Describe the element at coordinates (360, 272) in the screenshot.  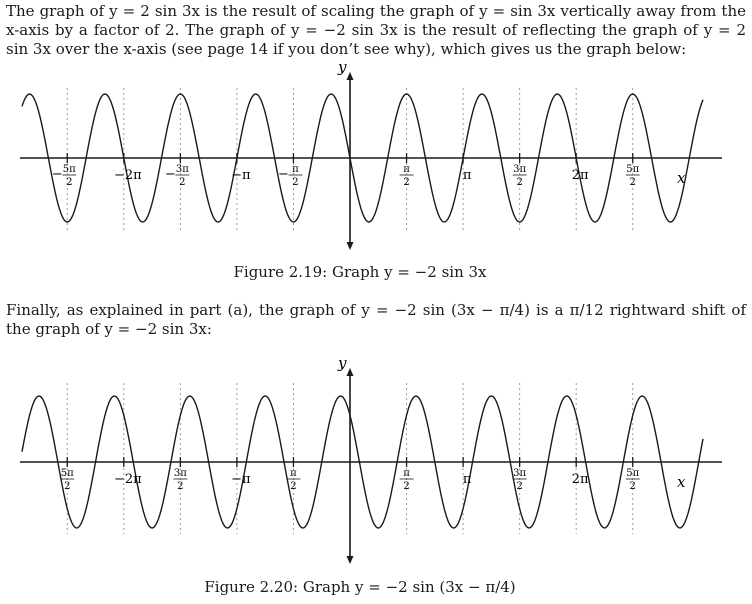
I see `figure-2-19-caption: Figure 2.19: Graph y = −2 sin 3x` at that location.